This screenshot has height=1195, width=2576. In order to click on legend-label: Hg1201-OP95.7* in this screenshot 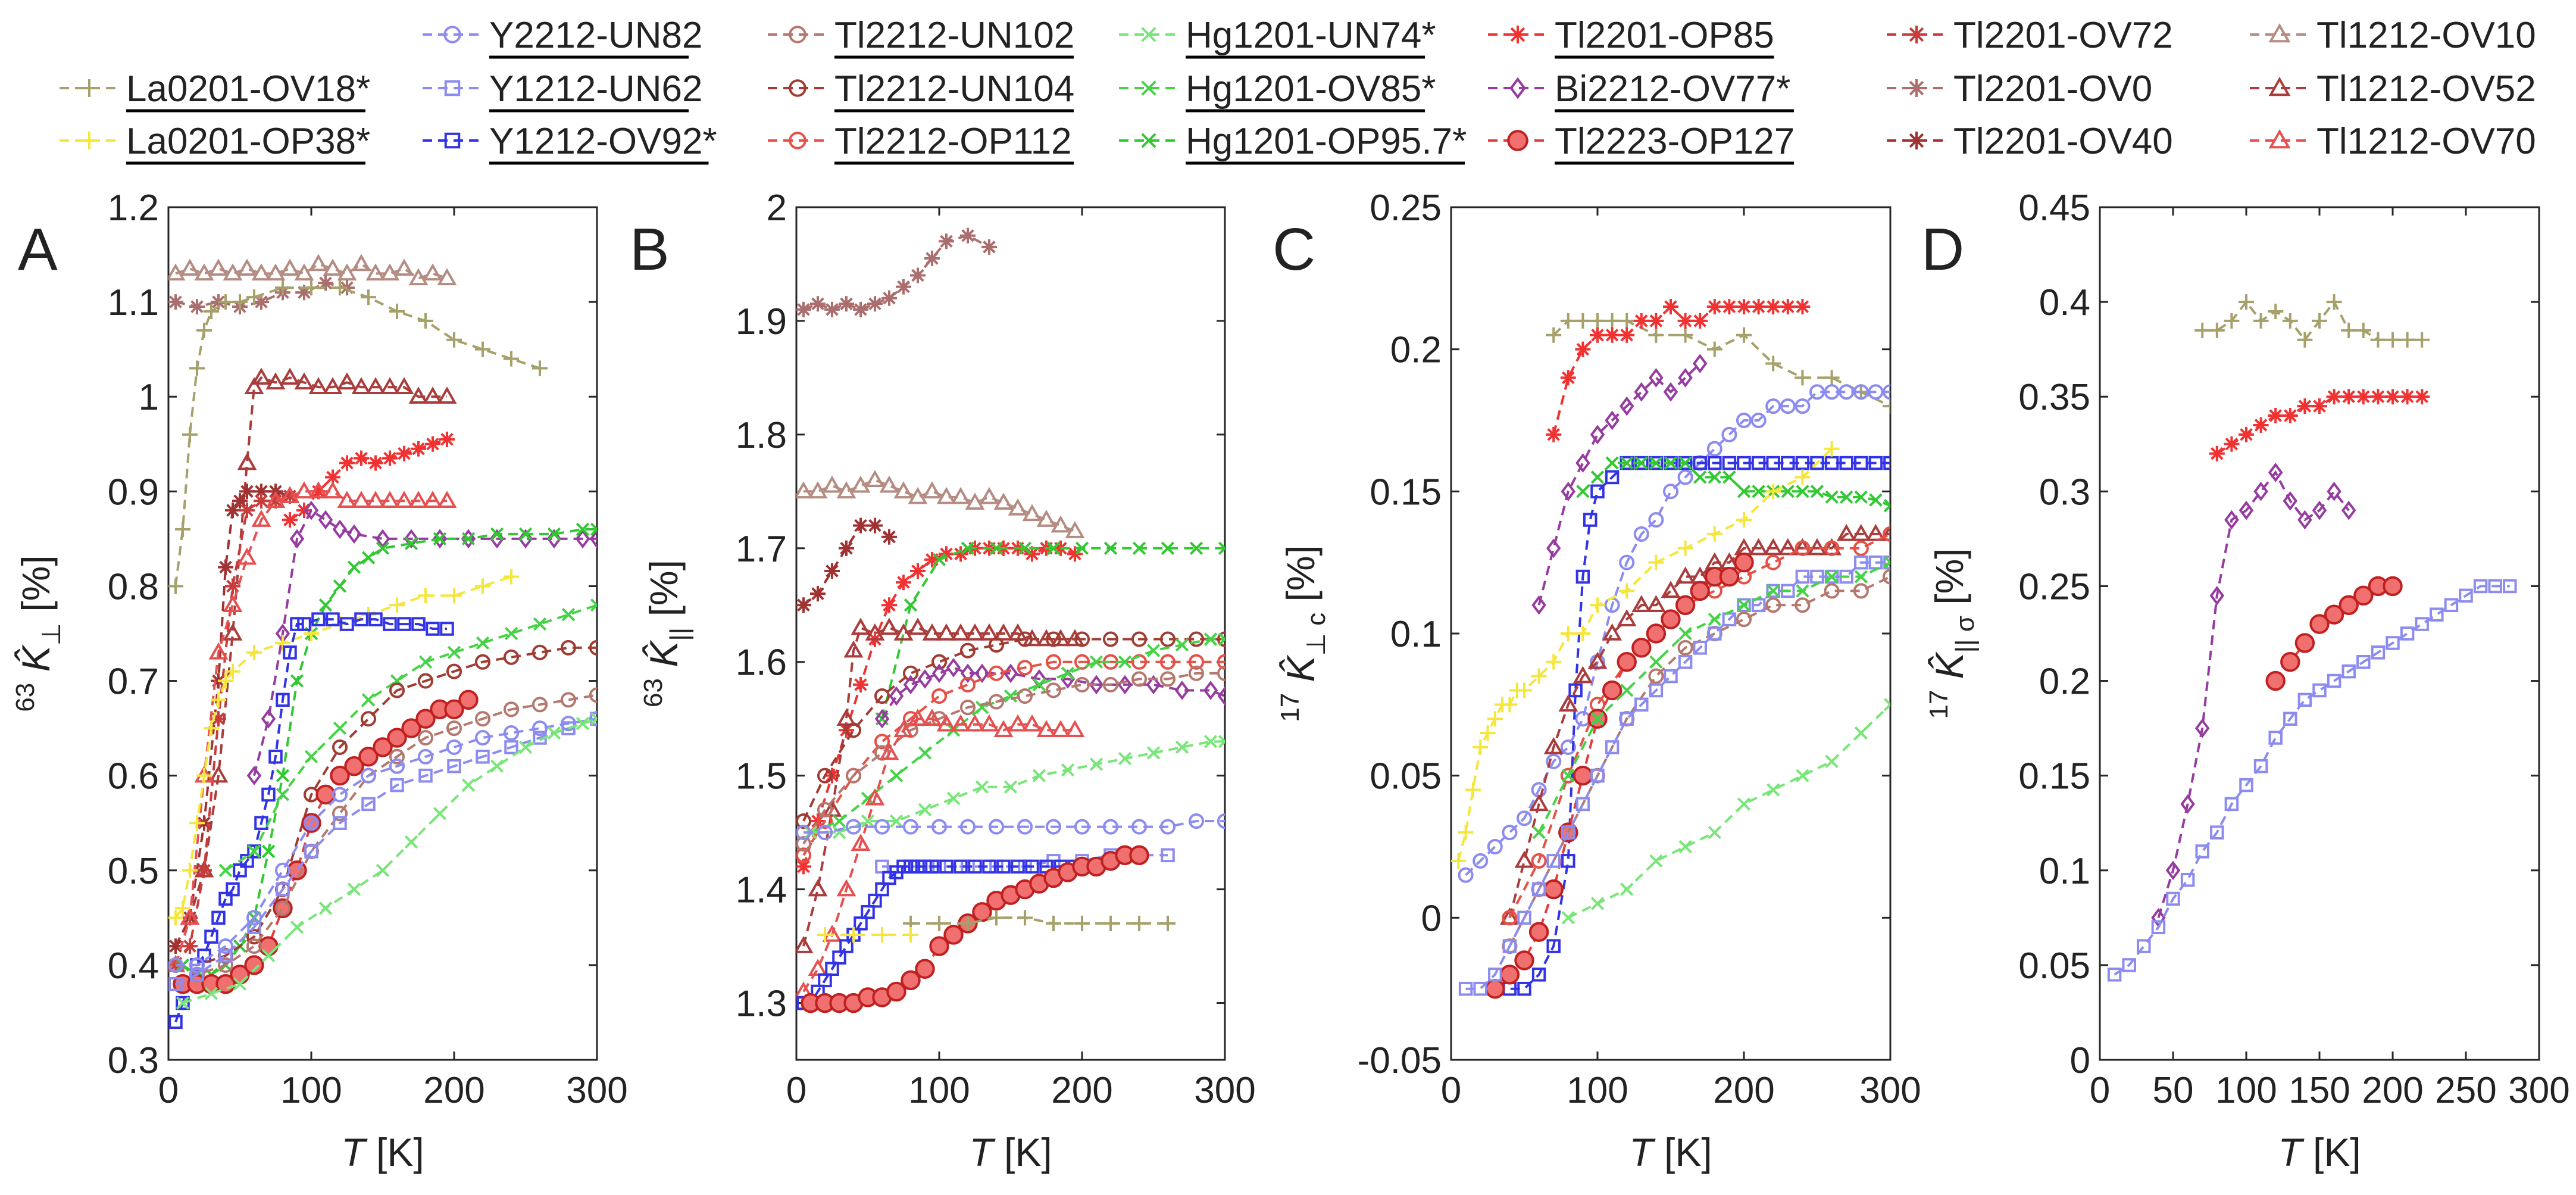, I will do `click(1326, 141)`.